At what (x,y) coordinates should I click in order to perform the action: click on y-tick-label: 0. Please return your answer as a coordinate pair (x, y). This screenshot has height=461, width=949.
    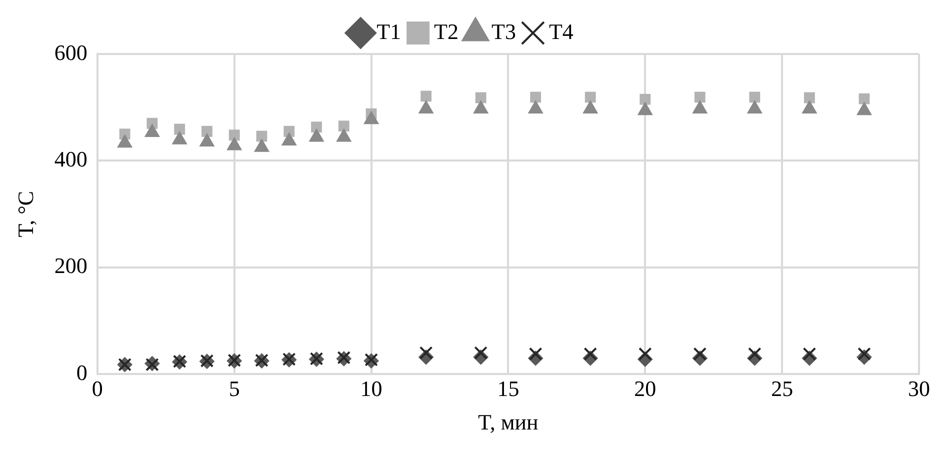
    Looking at the image, I should click on (82, 372).